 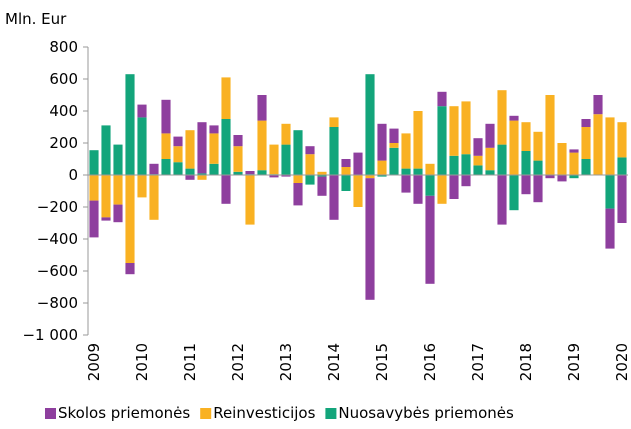 What do you see at coordinates (286, 362) in the screenshot?
I see `x-tick-label: 2013` at bounding box center [286, 362].